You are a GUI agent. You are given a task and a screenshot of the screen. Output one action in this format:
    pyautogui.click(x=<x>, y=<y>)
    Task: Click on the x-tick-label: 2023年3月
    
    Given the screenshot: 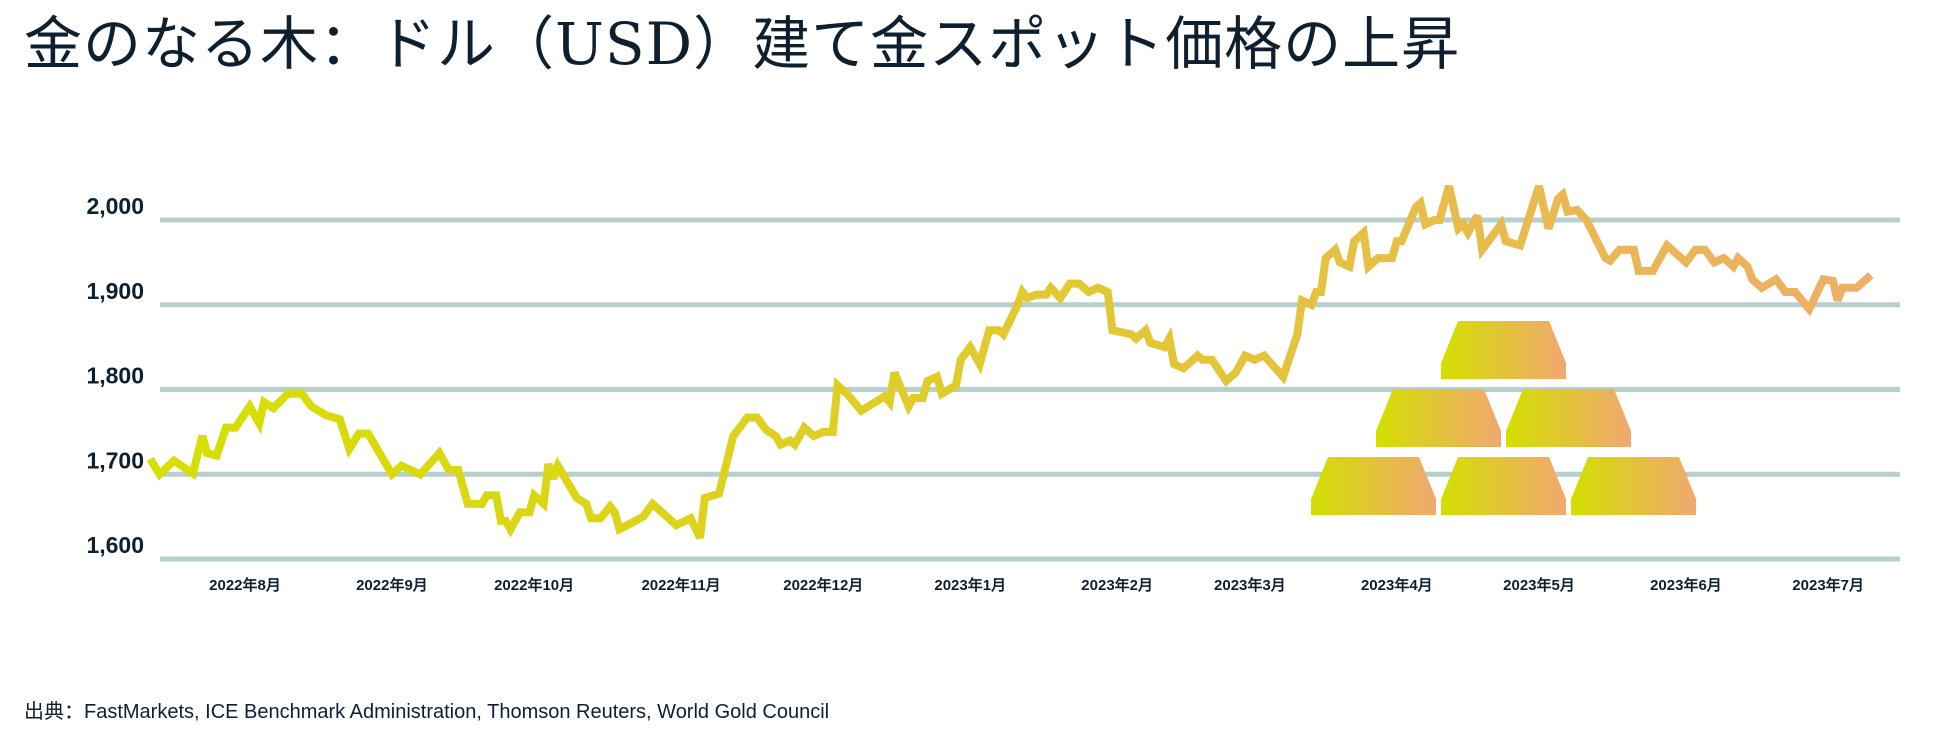 What is the action you would take?
    pyautogui.click(x=1250, y=585)
    